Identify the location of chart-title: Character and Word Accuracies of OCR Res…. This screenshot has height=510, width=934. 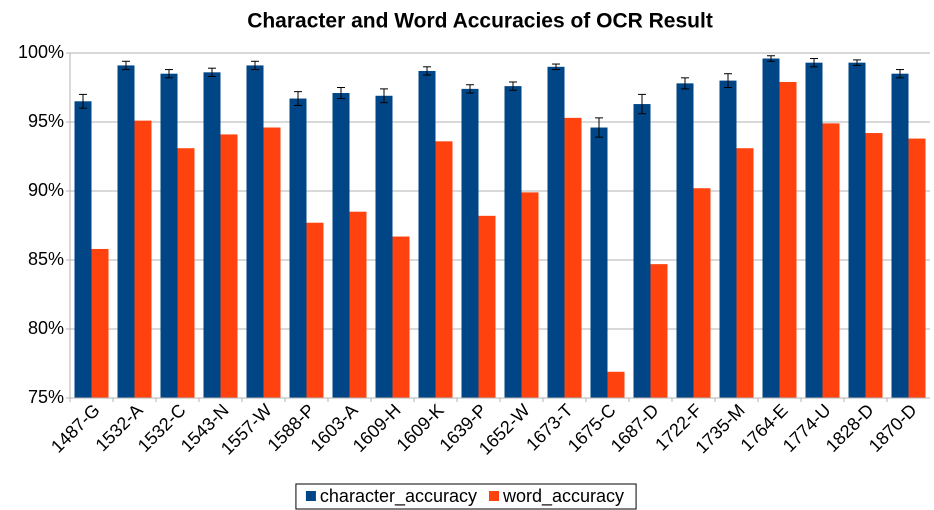
(480, 21).